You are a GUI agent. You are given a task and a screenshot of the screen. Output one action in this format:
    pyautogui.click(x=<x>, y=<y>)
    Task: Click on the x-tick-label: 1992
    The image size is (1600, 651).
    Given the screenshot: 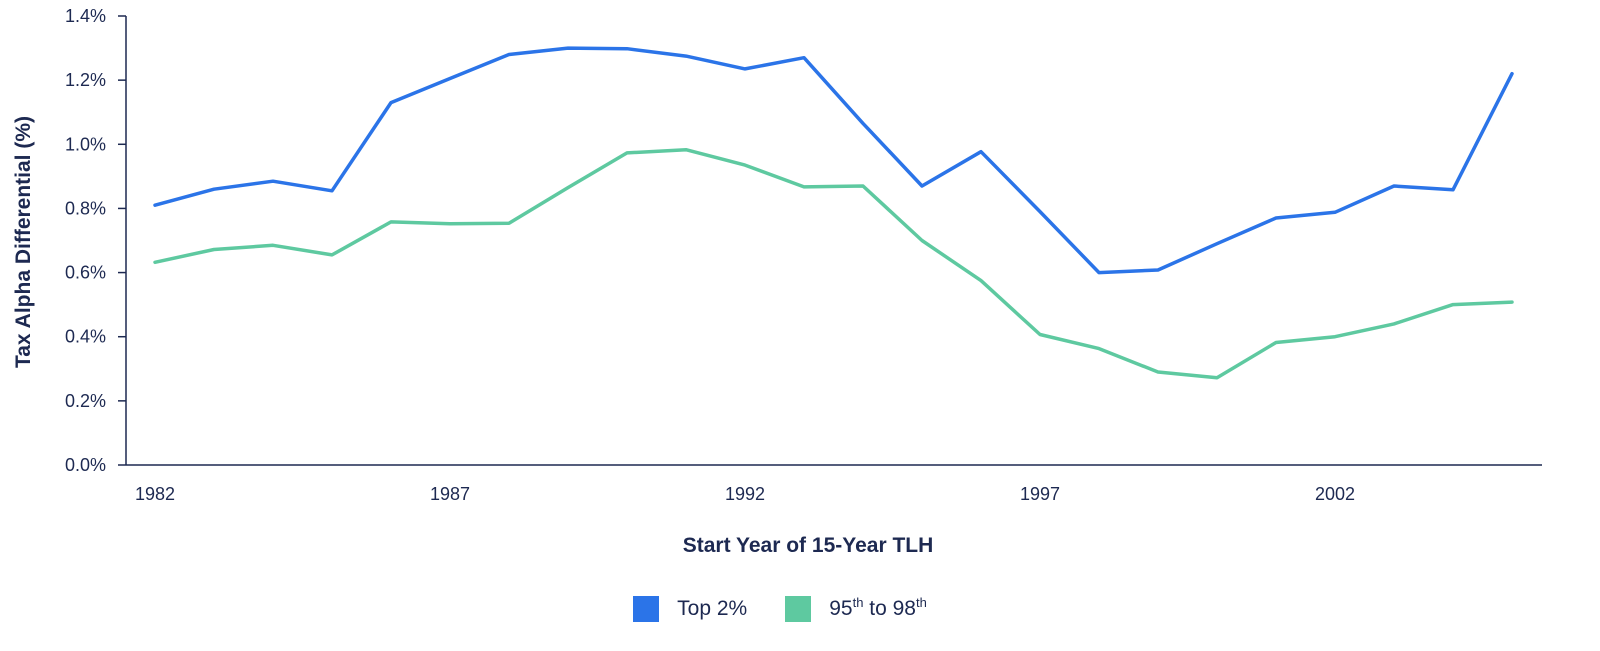 What is the action you would take?
    pyautogui.click(x=745, y=494)
    